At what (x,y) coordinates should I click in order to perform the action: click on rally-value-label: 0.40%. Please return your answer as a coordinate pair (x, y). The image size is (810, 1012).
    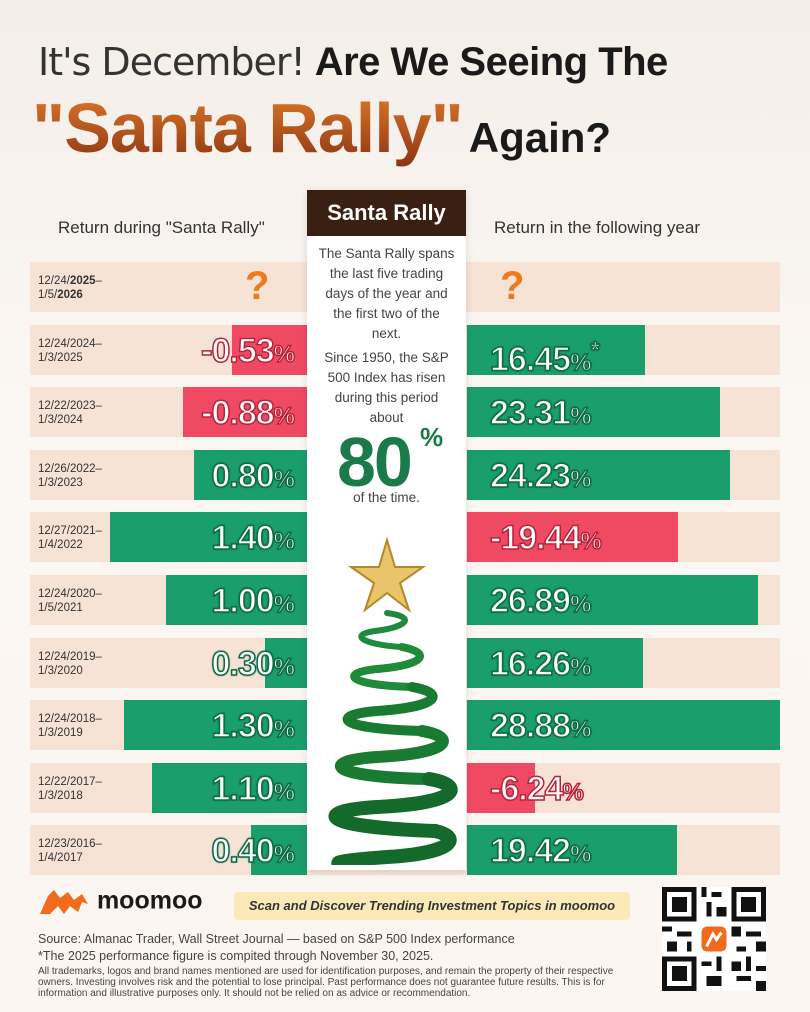
    Looking at the image, I should click on (253, 851).